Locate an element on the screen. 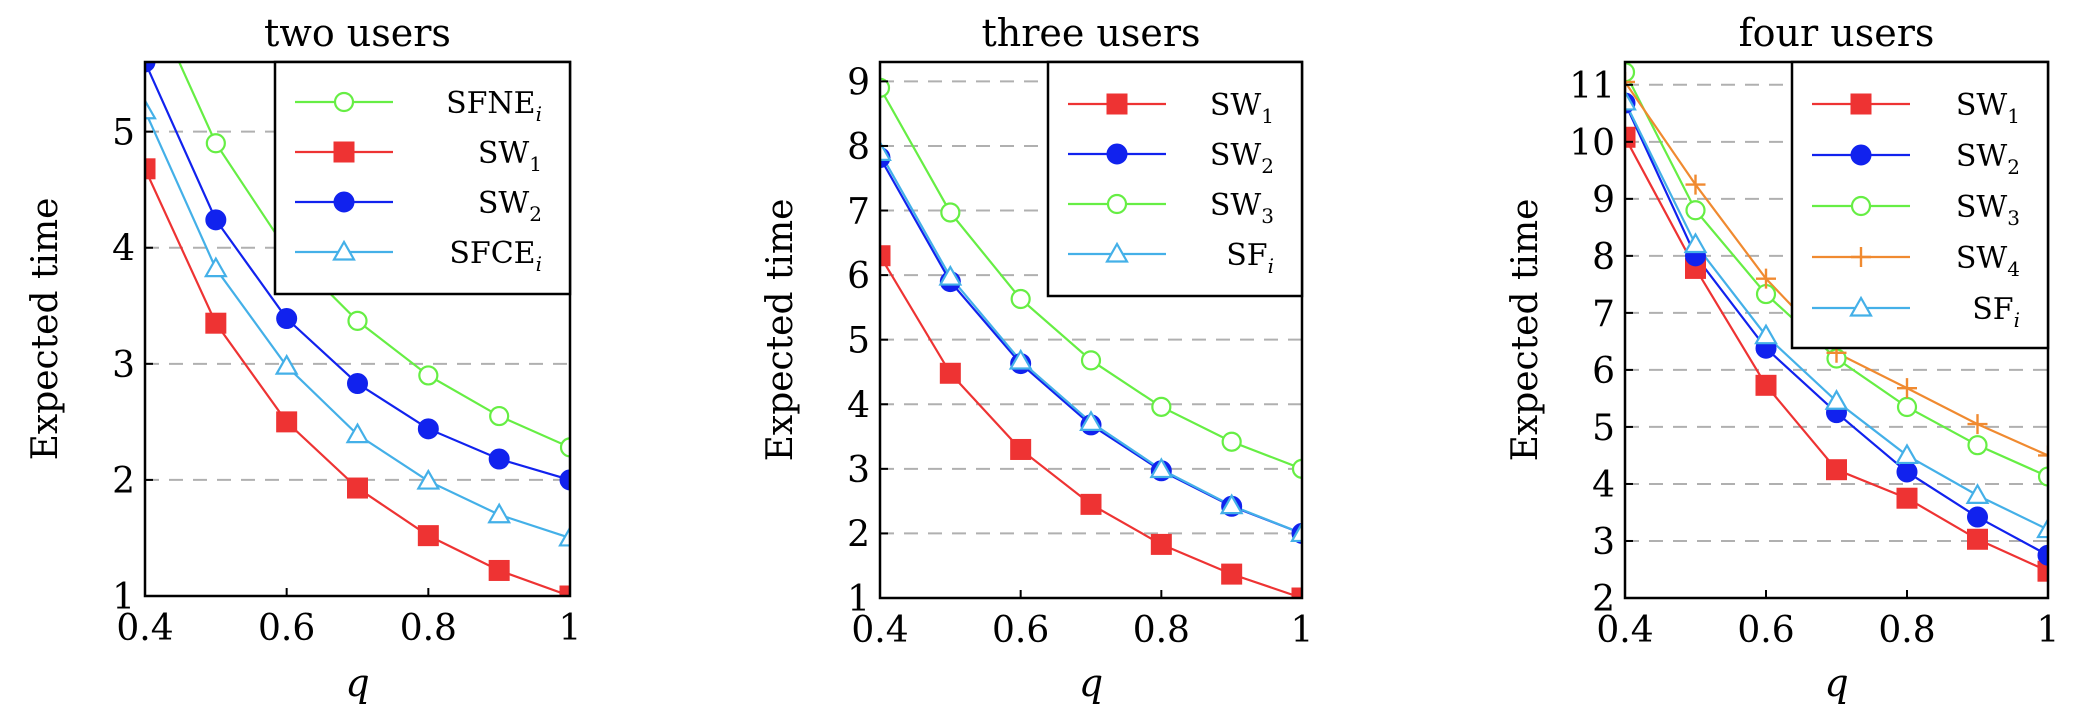 Image resolution: width=2094 pixels, height=718 pixels. y-tick-label: 11 is located at coordinates (1592, 86).